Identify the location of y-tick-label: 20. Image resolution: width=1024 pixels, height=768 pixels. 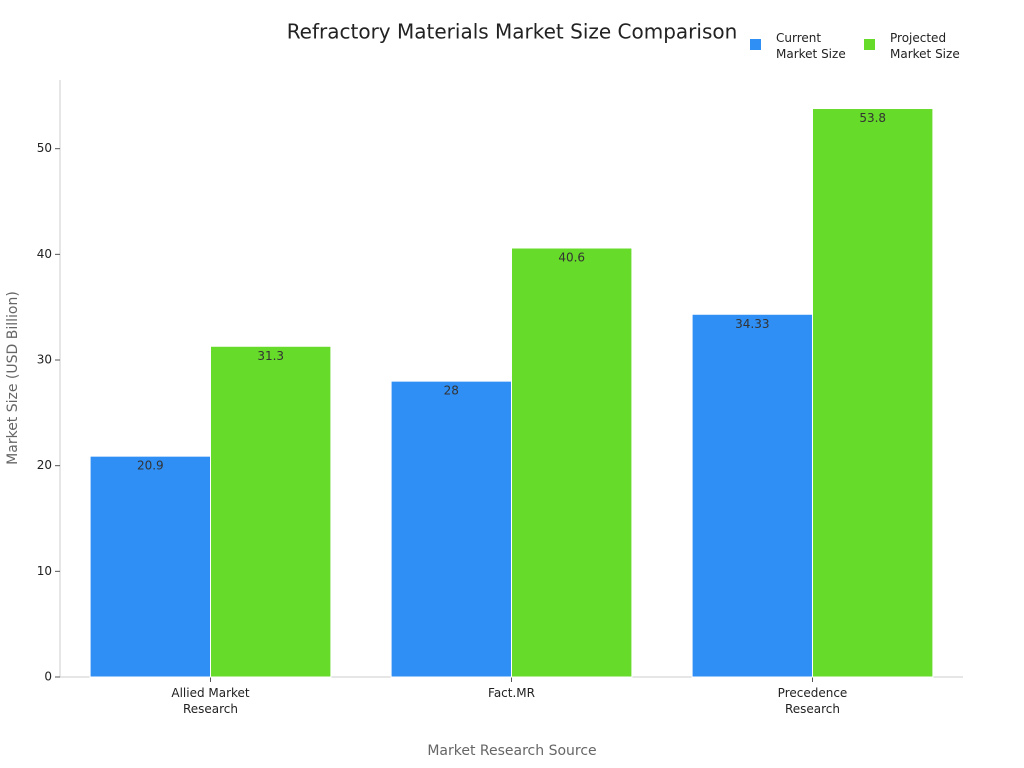
(44, 465).